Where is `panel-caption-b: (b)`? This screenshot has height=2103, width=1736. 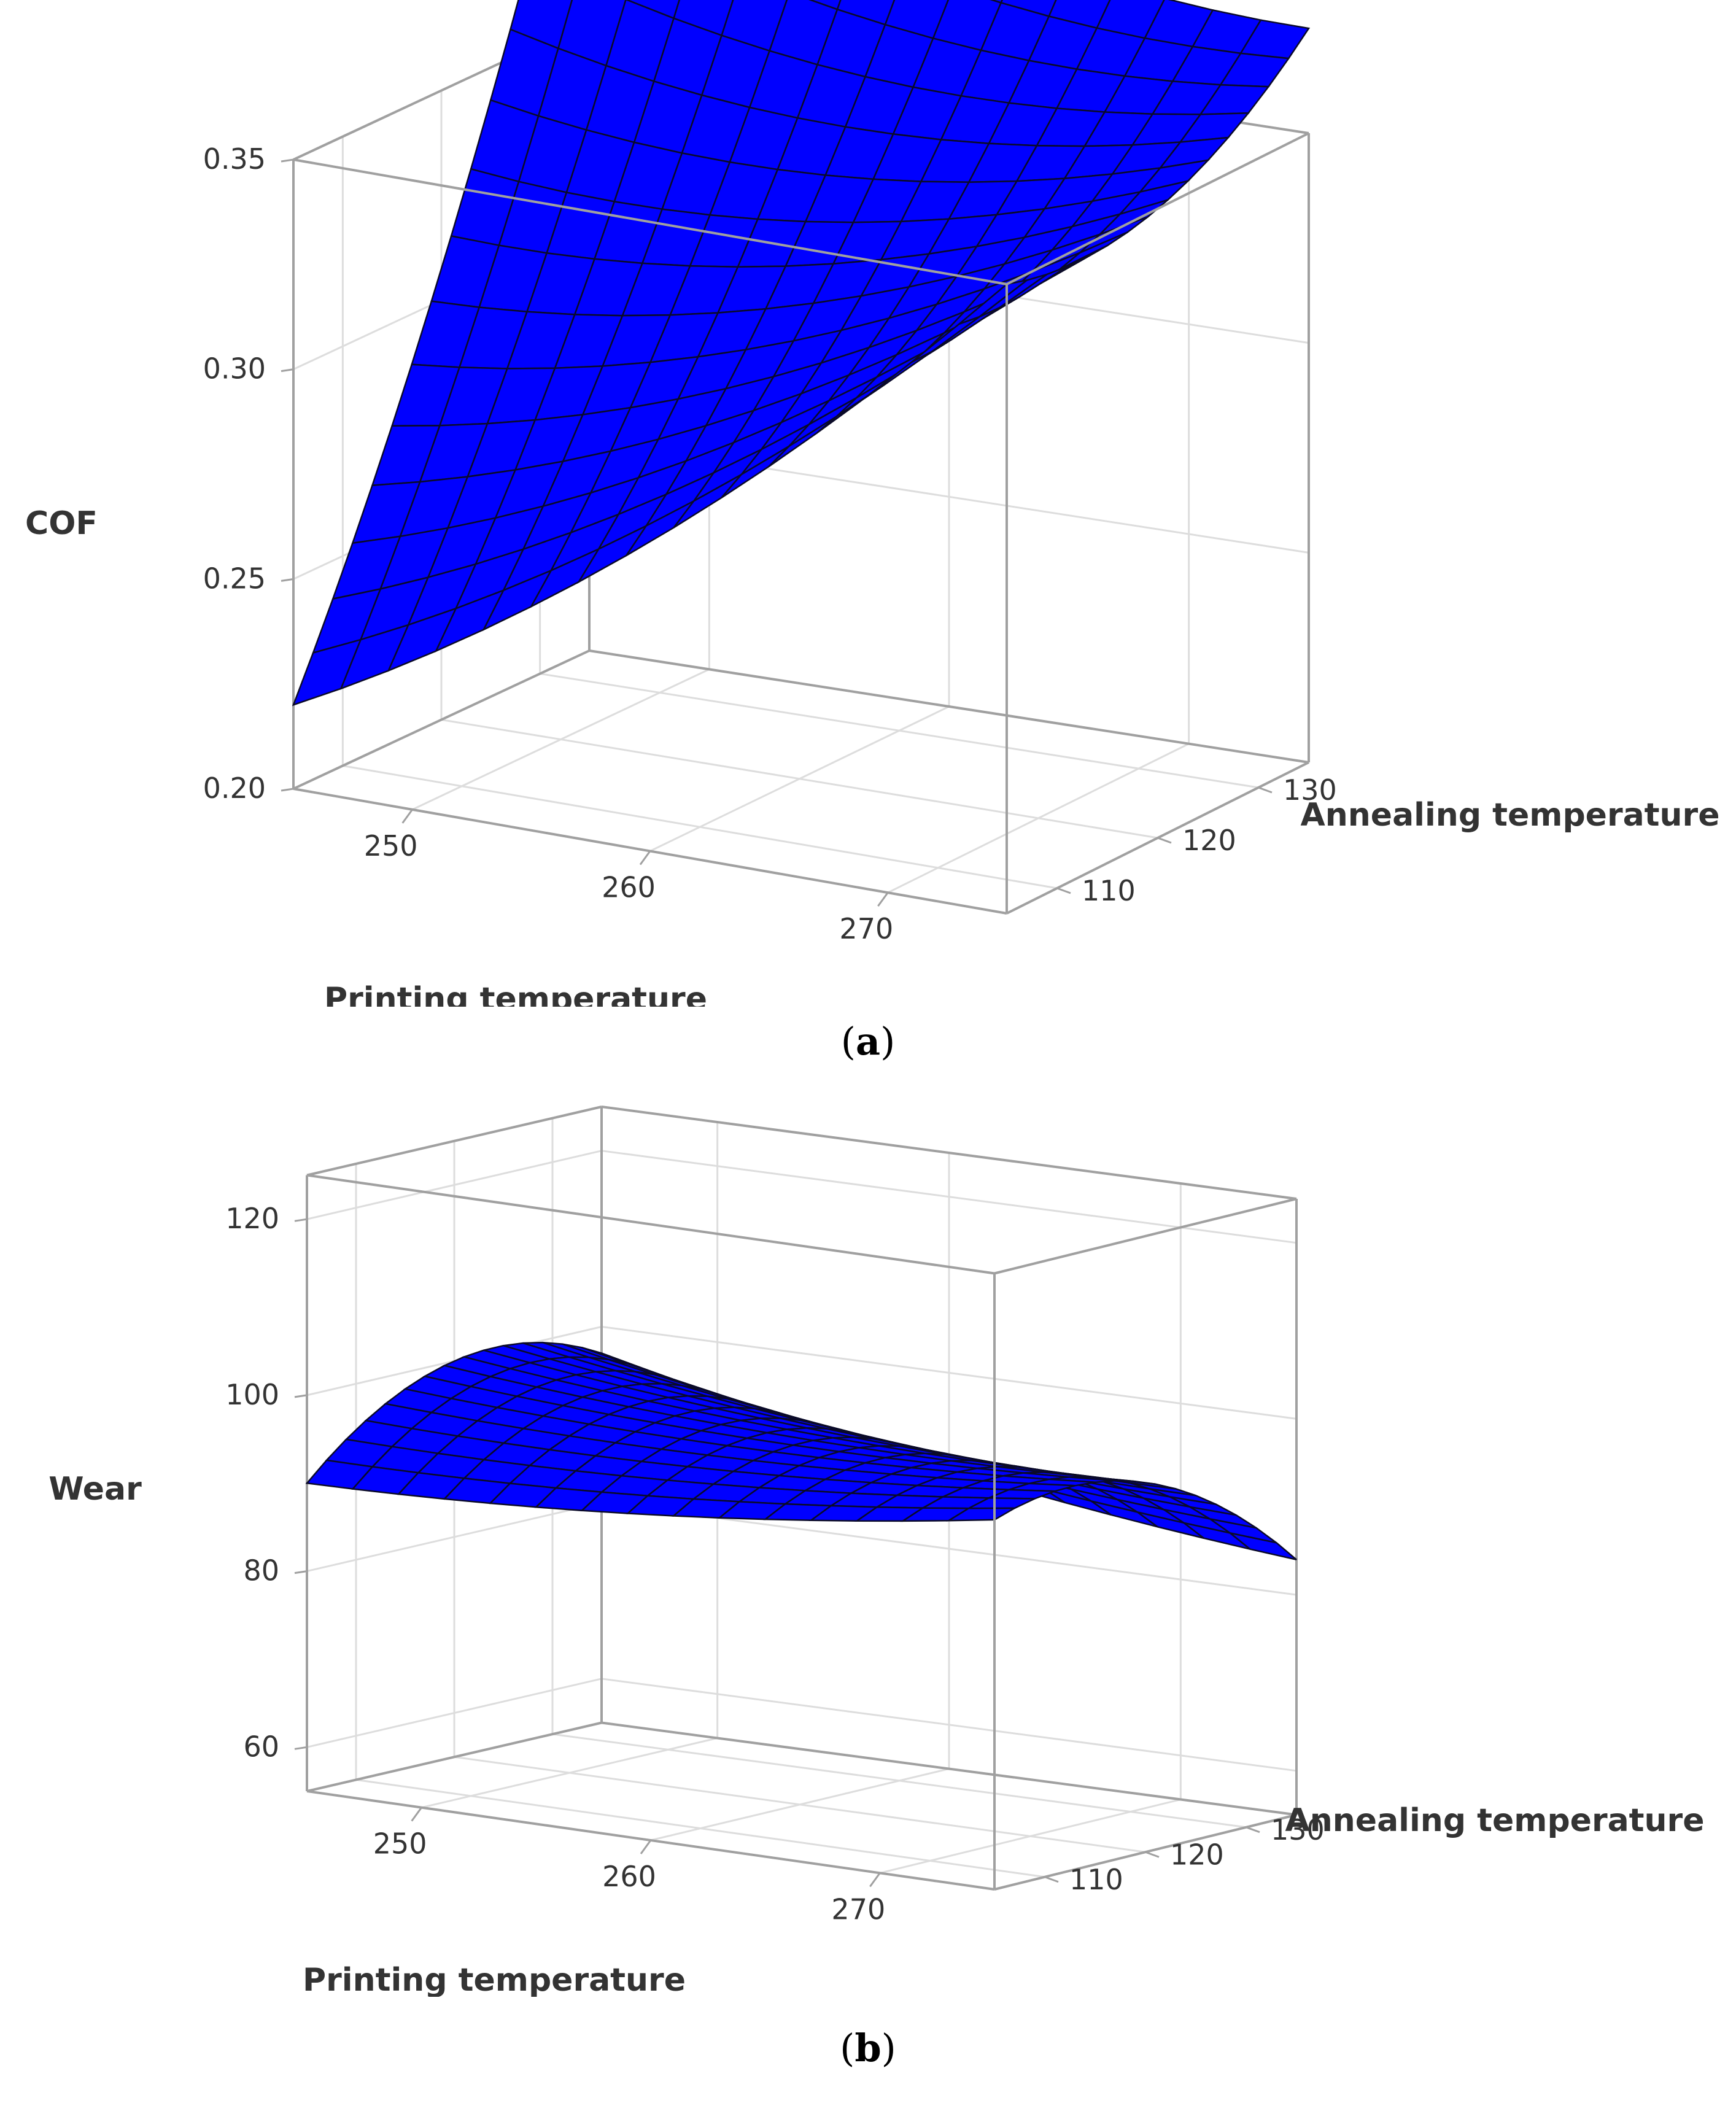
panel-caption-b: (b) is located at coordinates (868, 2048).